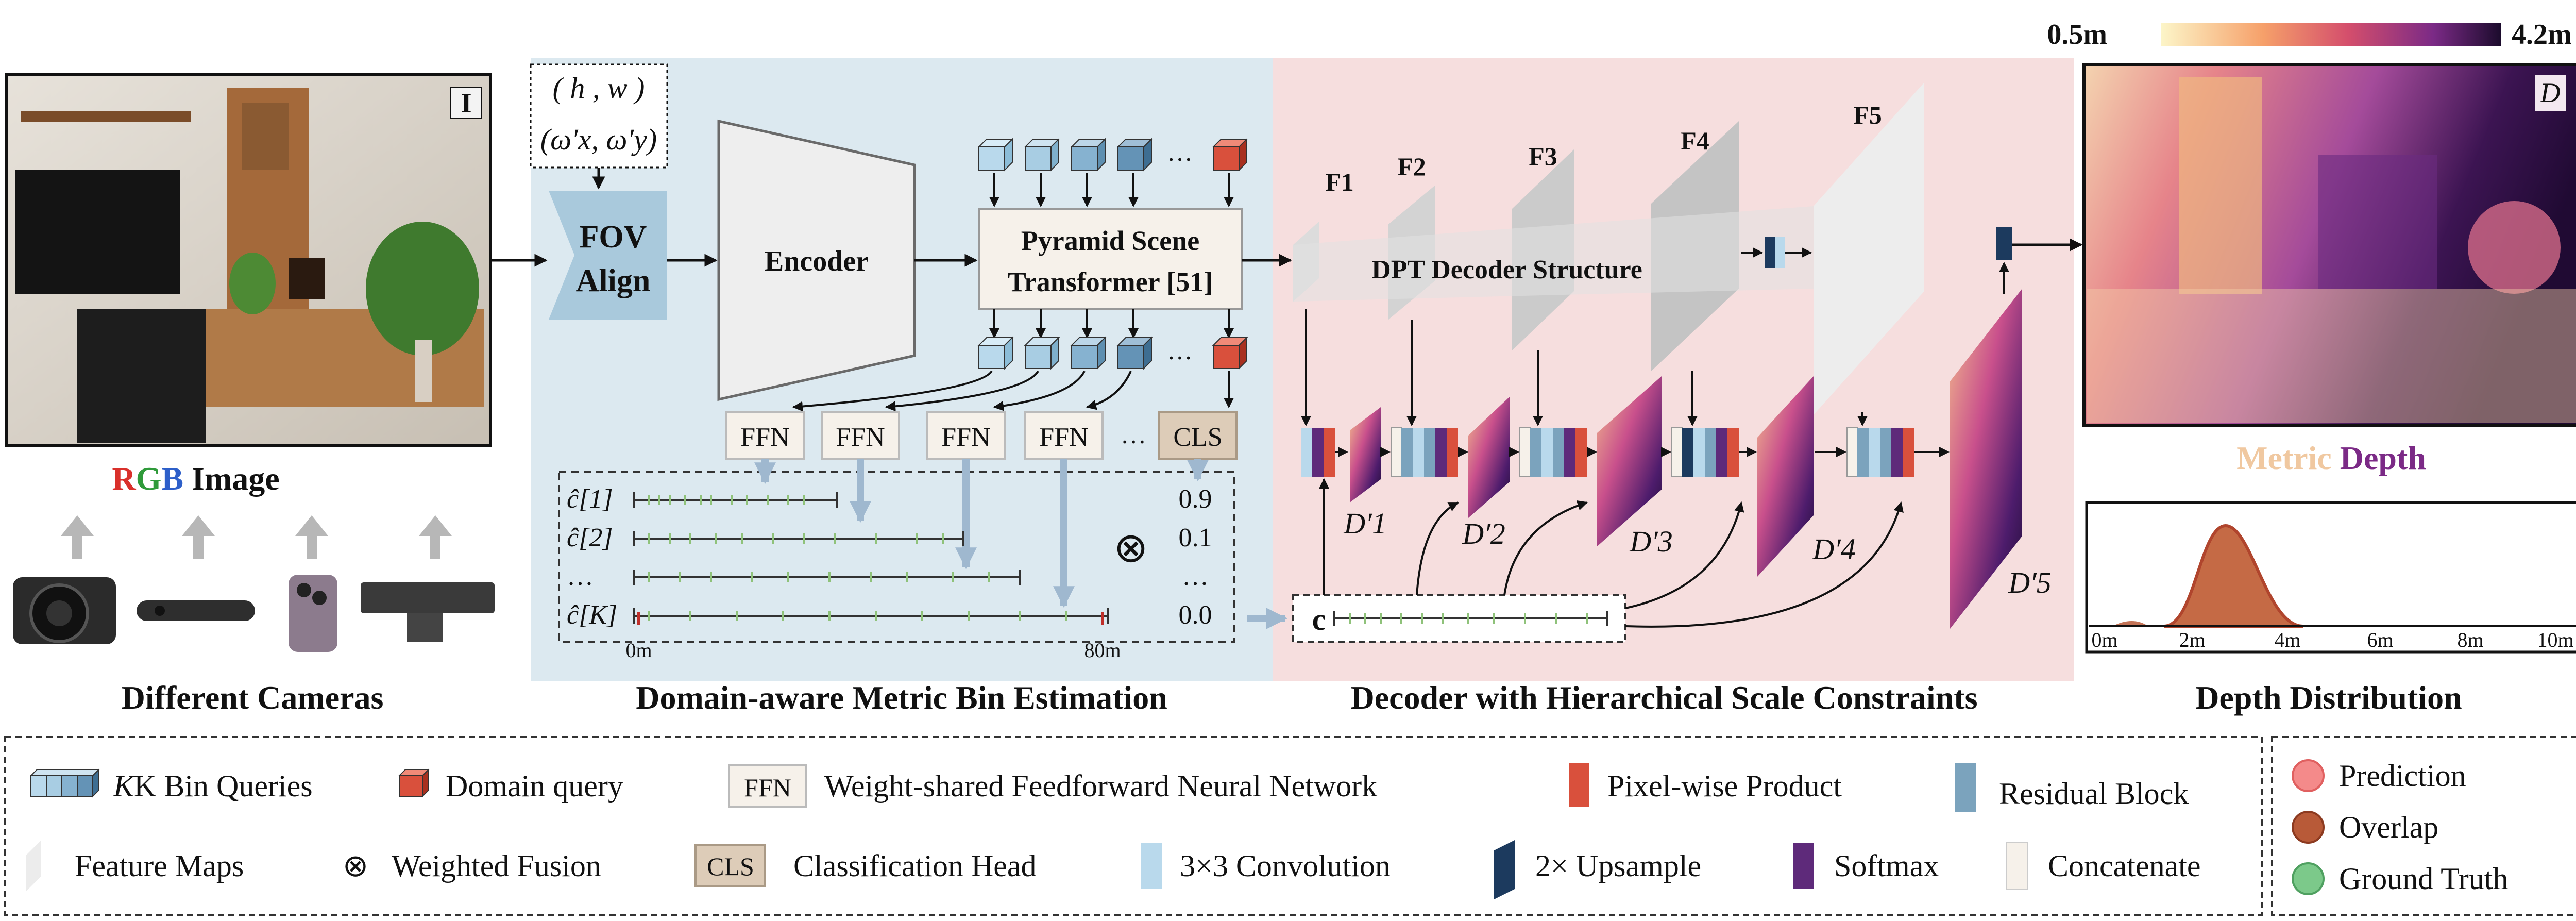 The image size is (2576, 921). Describe the element at coordinates (1110, 241) in the screenshot. I see `pst-label-1: Pyramid Scene` at that location.